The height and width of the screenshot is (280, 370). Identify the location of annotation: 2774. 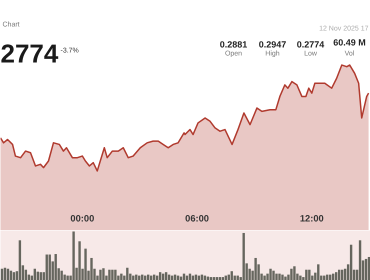
(29, 53).